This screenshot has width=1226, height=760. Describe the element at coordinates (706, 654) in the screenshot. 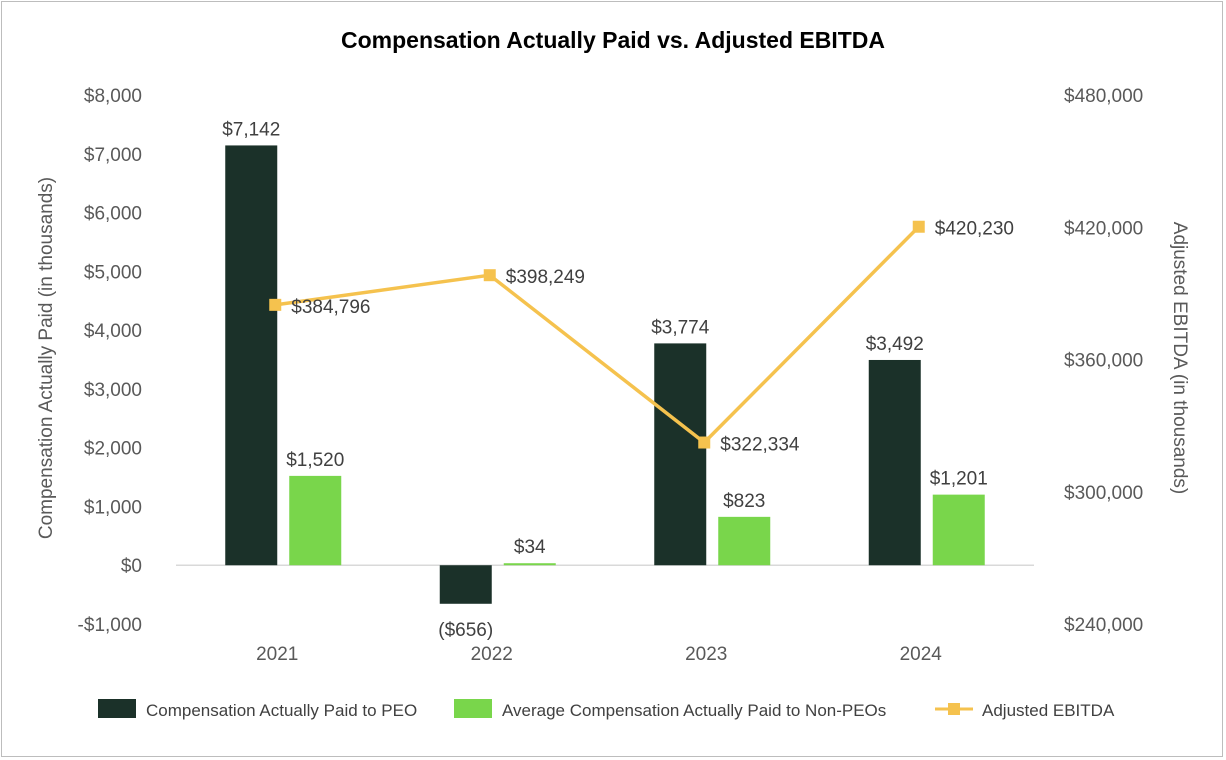

I see `x-tick-label: 2023` at that location.